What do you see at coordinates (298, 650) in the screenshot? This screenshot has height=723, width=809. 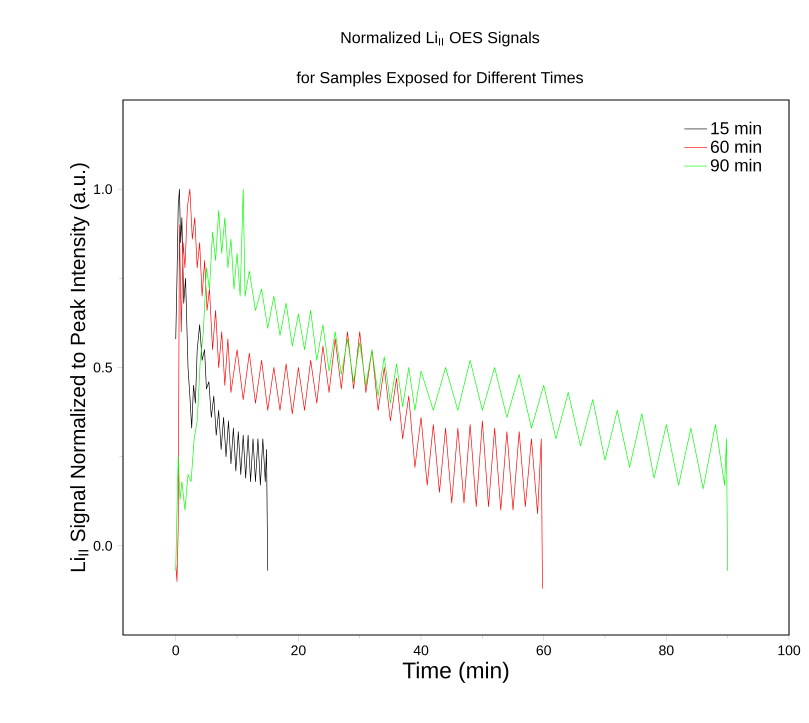 I see `x-tick-label: 20` at bounding box center [298, 650].